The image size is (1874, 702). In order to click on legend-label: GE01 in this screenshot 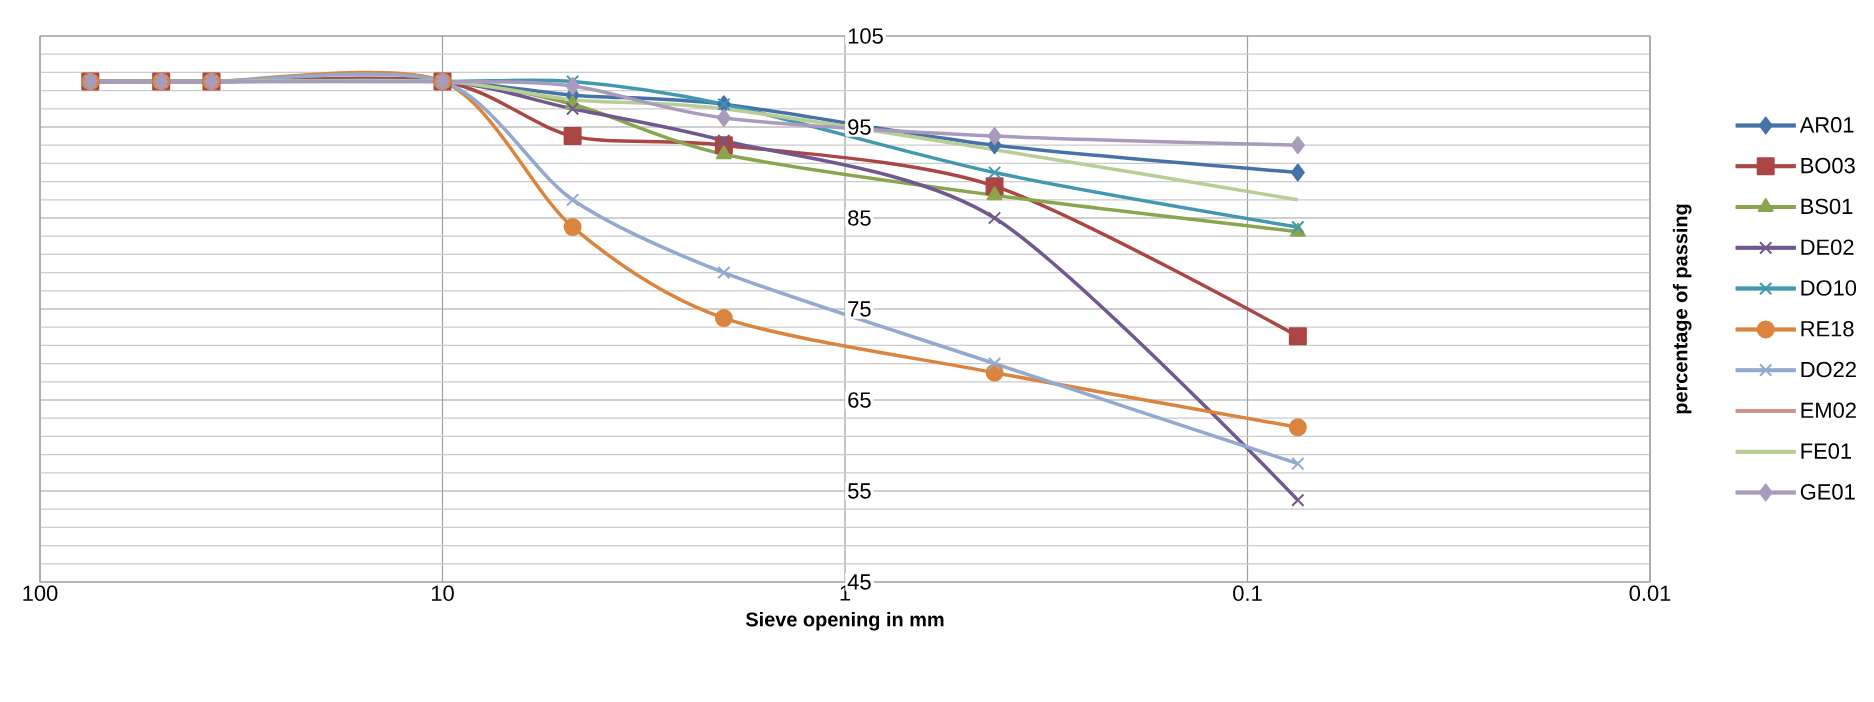, I will do `click(1827, 492)`.